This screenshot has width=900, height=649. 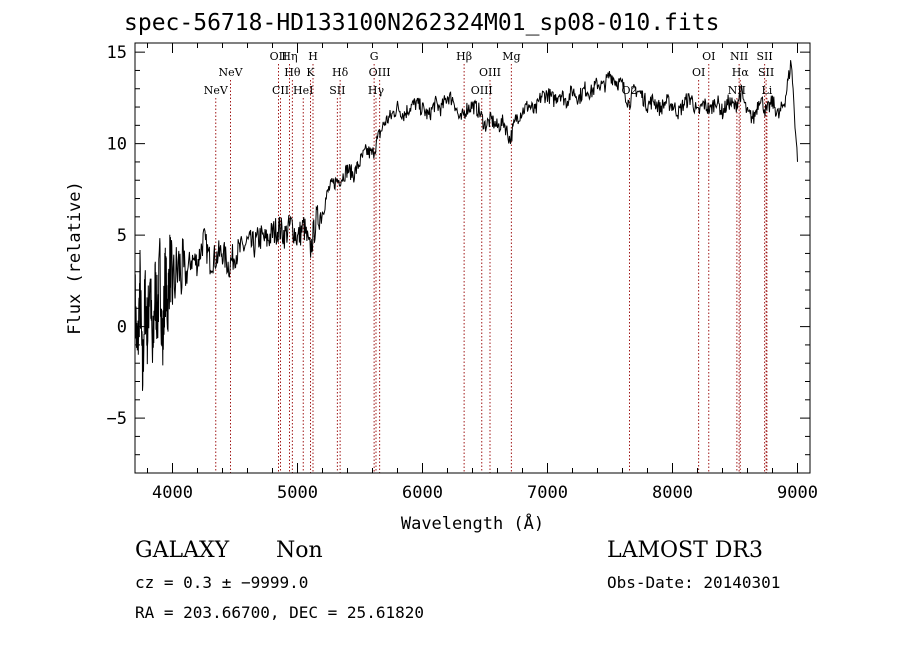 I want to click on x-tick-label-4: 8000, so click(x=672, y=493).